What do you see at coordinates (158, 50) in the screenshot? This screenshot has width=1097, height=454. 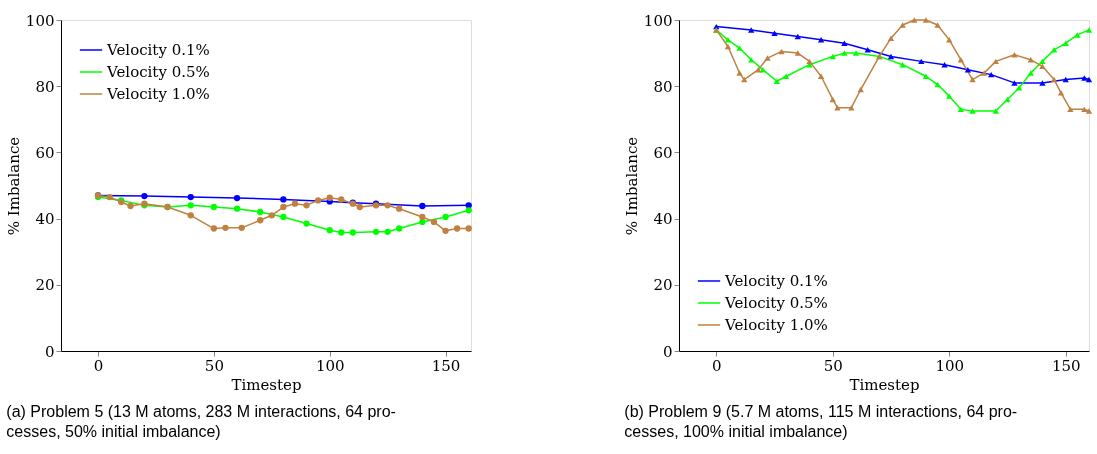 I see `legend-label: Velocity 0.1%` at bounding box center [158, 50].